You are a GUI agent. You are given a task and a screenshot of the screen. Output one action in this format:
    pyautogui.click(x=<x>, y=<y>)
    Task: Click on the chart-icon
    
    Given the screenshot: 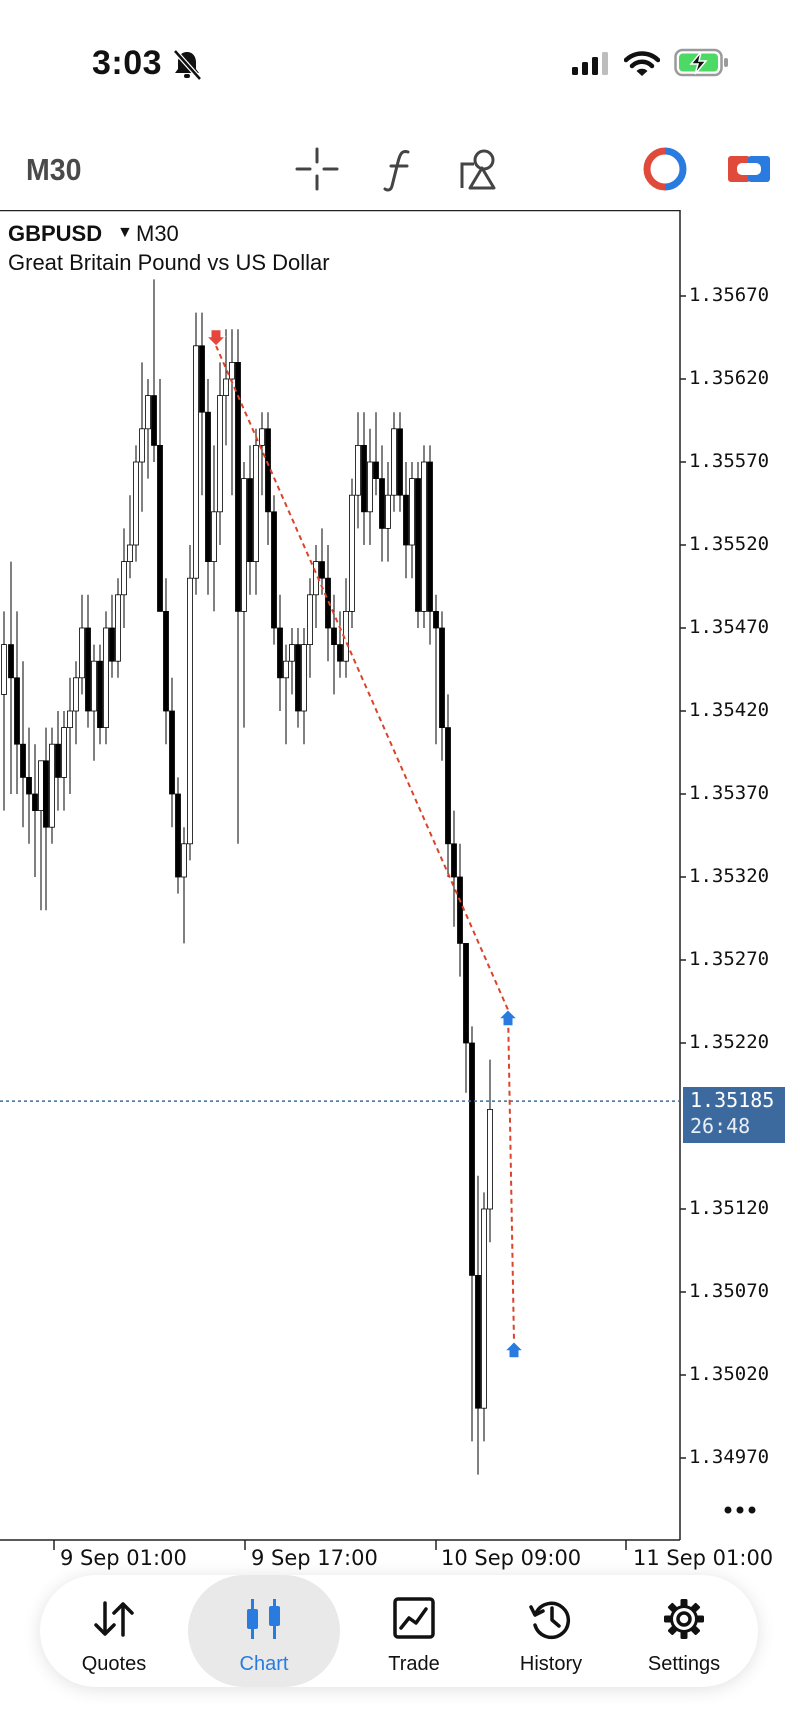 What is the action you would take?
    pyautogui.click(x=263, y=1619)
    